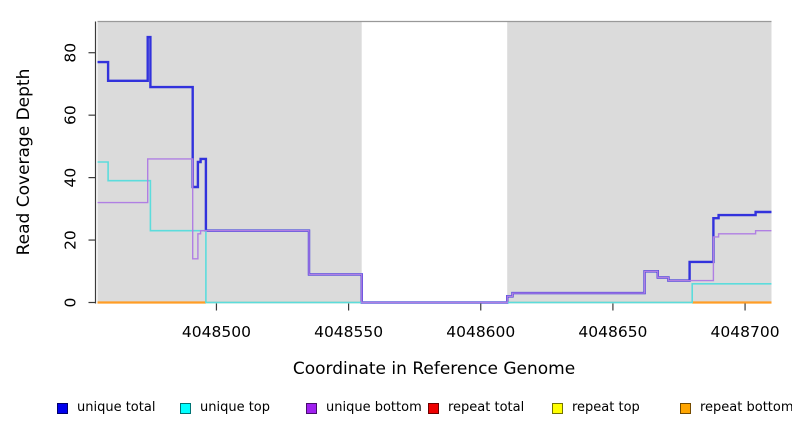 Image resolution: width=792 pixels, height=432 pixels. What do you see at coordinates (235, 407) in the screenshot?
I see `legend-label: unique top` at bounding box center [235, 407].